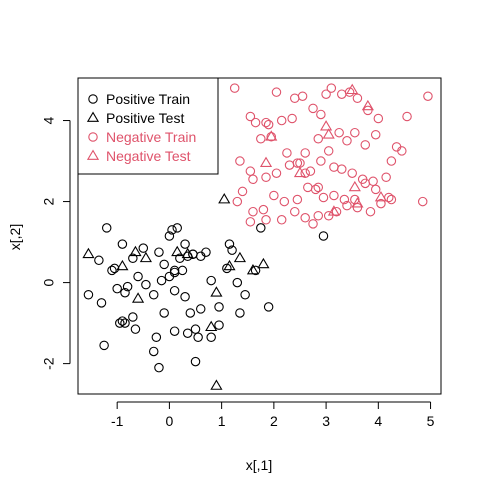 The height and width of the screenshot is (498, 483). Describe the element at coordinates (170, 421) in the screenshot. I see `x-tick-label: 0` at that location.